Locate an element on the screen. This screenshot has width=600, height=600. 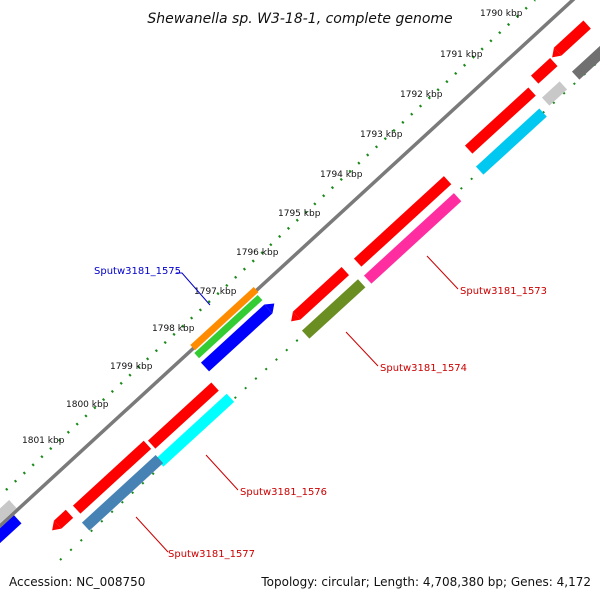
accession-text: Accession: NC_008750 is located at coordinates (77, 582).